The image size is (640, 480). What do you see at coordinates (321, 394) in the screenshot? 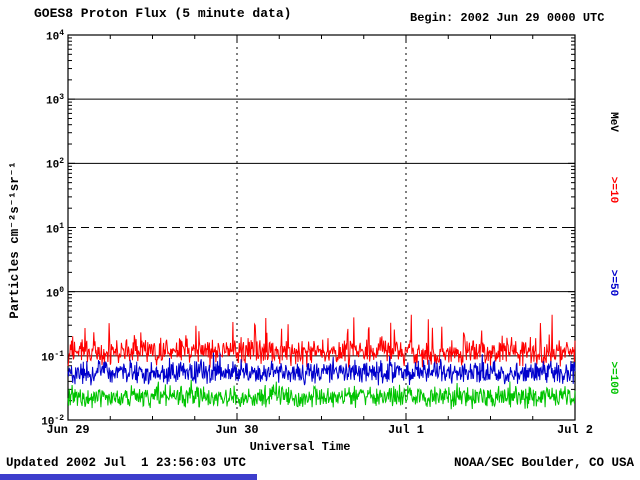
I see `series-line-gege100` at bounding box center [321, 394].